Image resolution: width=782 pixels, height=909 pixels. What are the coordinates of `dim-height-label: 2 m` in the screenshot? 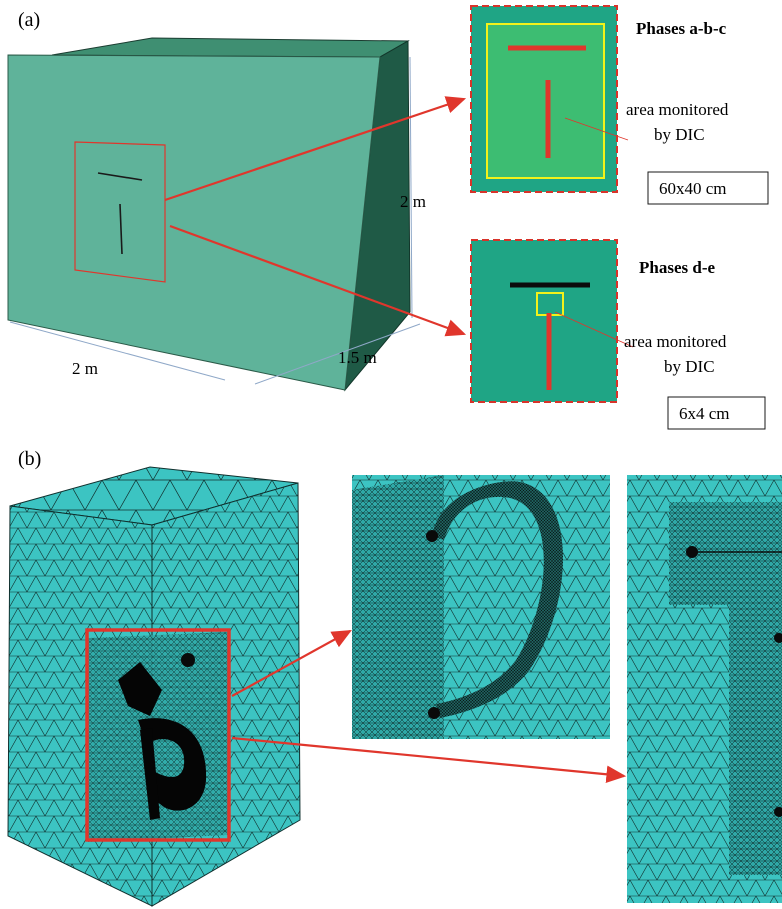 It's located at (413, 201).